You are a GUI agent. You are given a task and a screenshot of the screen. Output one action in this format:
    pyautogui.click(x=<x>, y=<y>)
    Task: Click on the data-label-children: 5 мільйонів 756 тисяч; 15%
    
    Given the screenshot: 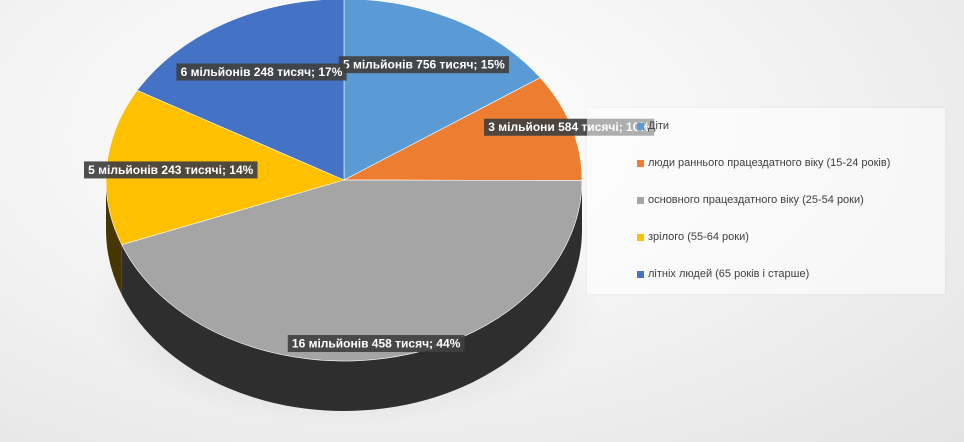 What is the action you would take?
    pyautogui.click(x=423, y=65)
    